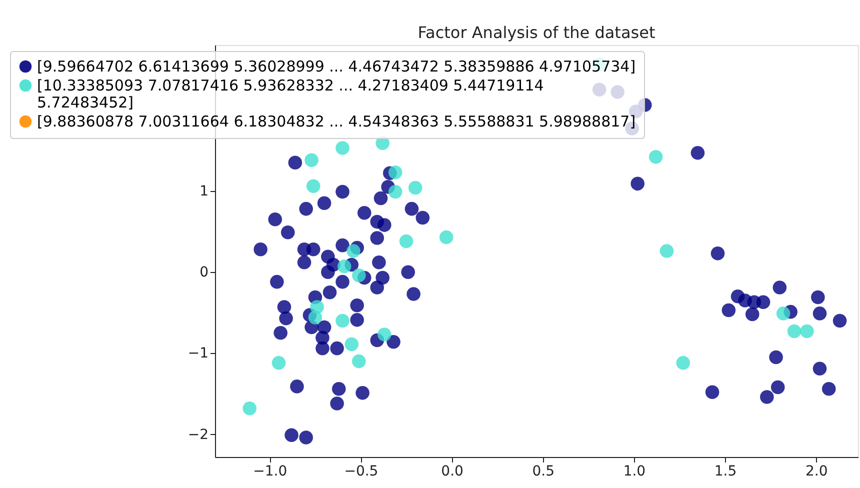 The height and width of the screenshot is (488, 860). What do you see at coordinates (543, 472) in the screenshot?
I see `x-tick-label: 0.5` at bounding box center [543, 472].